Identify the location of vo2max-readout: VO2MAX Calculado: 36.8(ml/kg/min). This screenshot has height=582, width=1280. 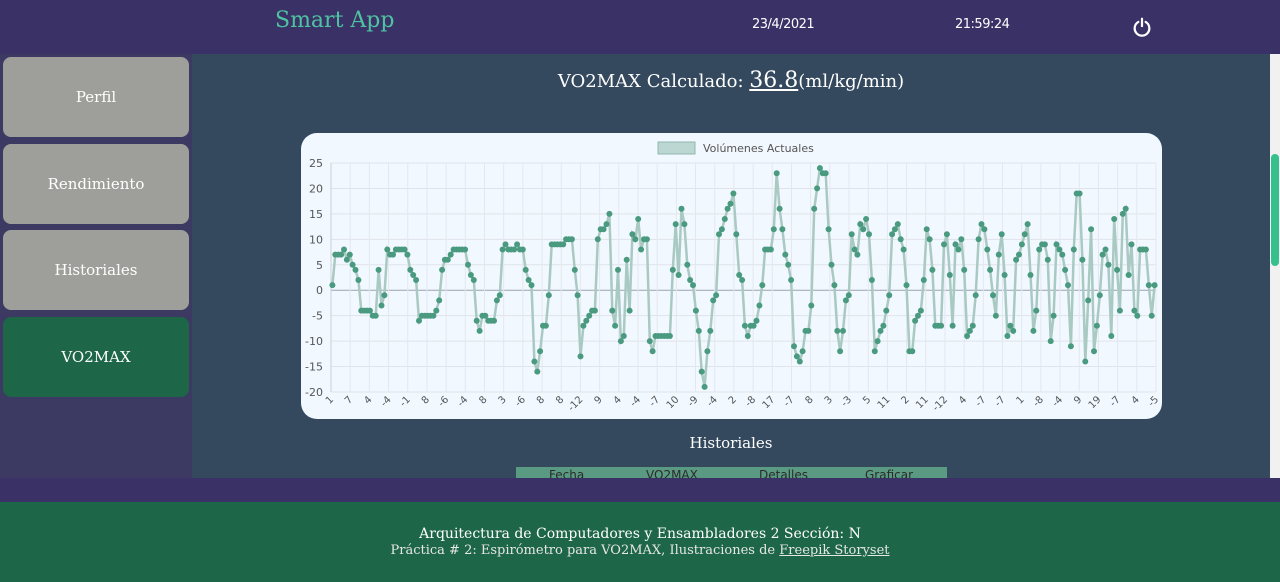
(731, 80).